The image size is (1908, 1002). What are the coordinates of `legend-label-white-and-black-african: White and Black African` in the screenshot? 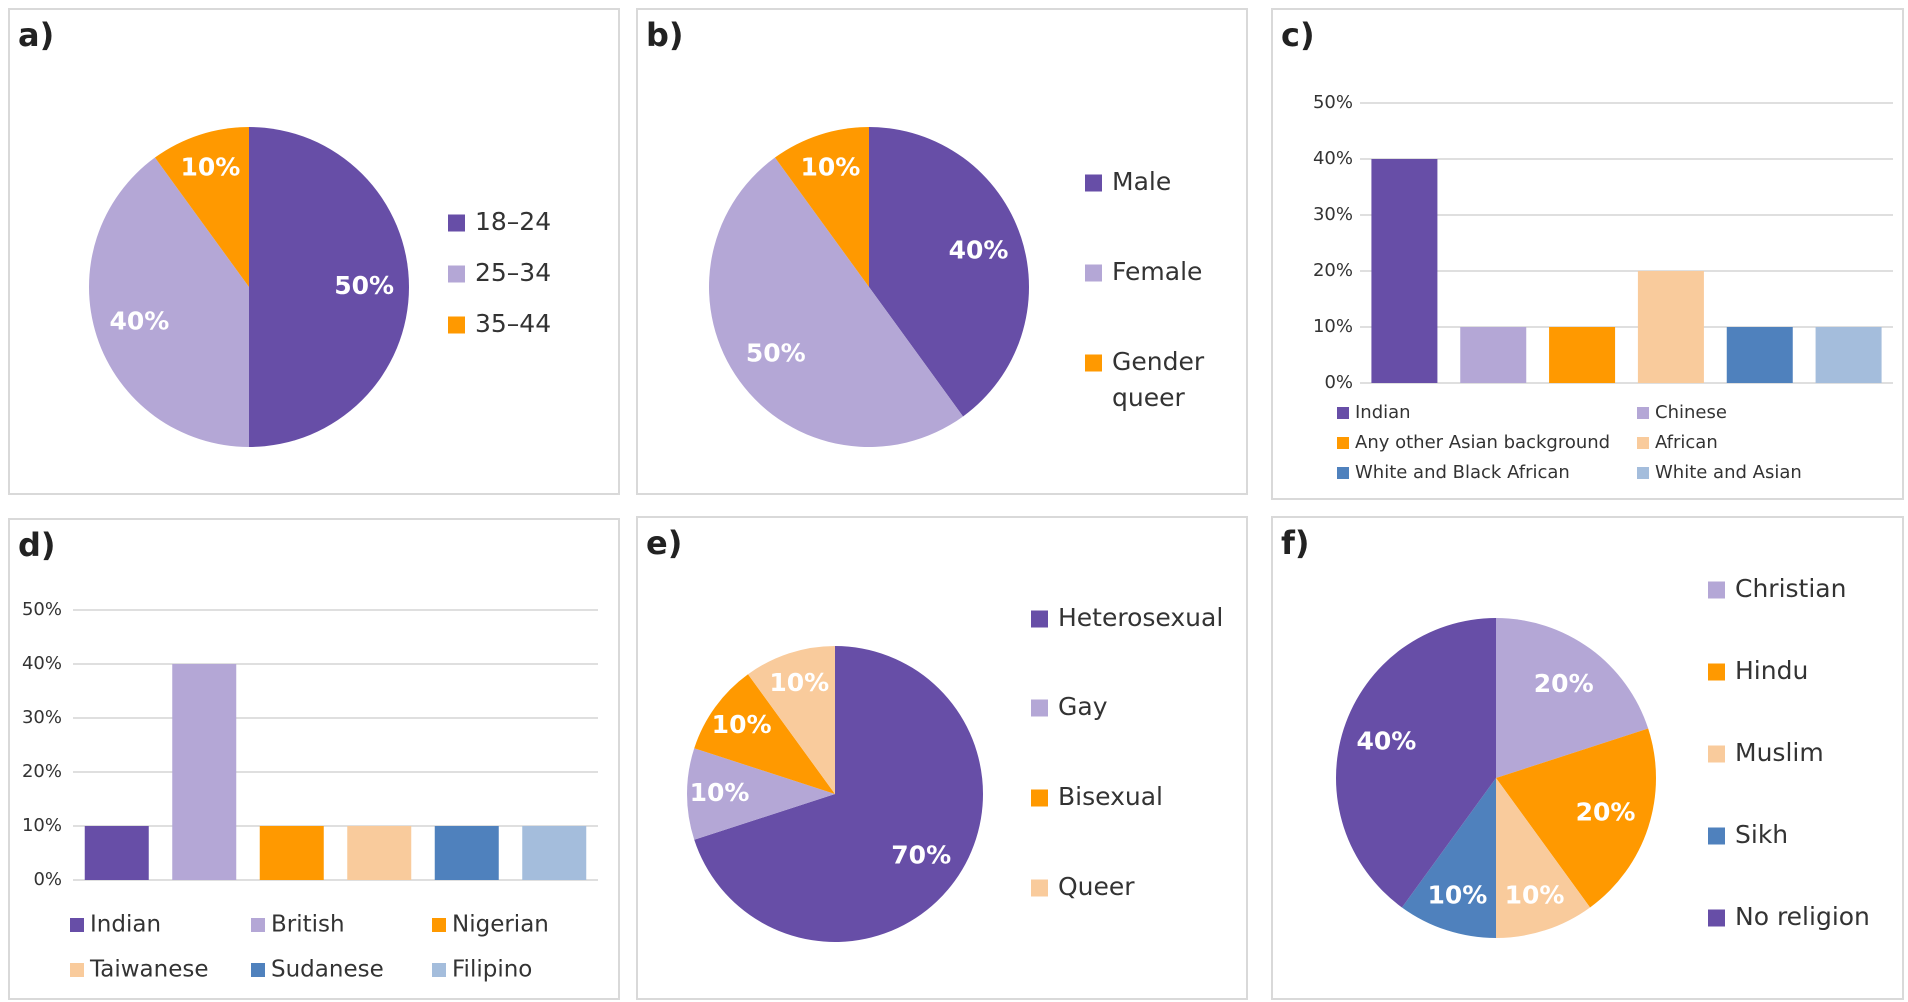 It's located at (1462, 472).